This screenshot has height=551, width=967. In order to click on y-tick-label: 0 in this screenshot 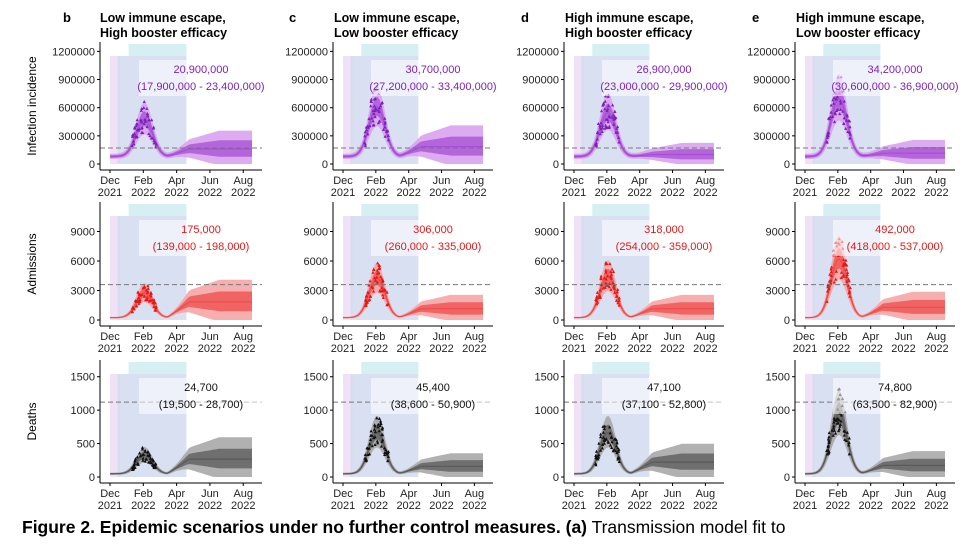, I will do `click(787, 478)`.